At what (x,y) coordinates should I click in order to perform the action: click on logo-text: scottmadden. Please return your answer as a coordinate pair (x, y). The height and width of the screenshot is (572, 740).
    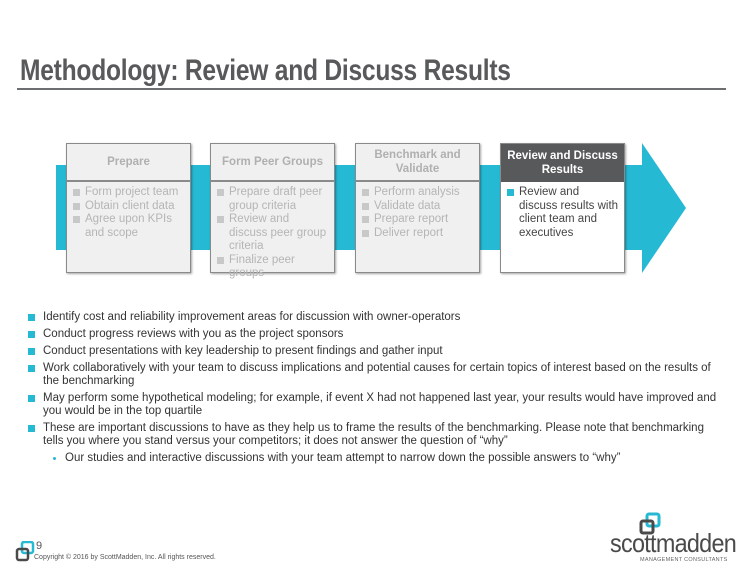
    Looking at the image, I should click on (673, 543).